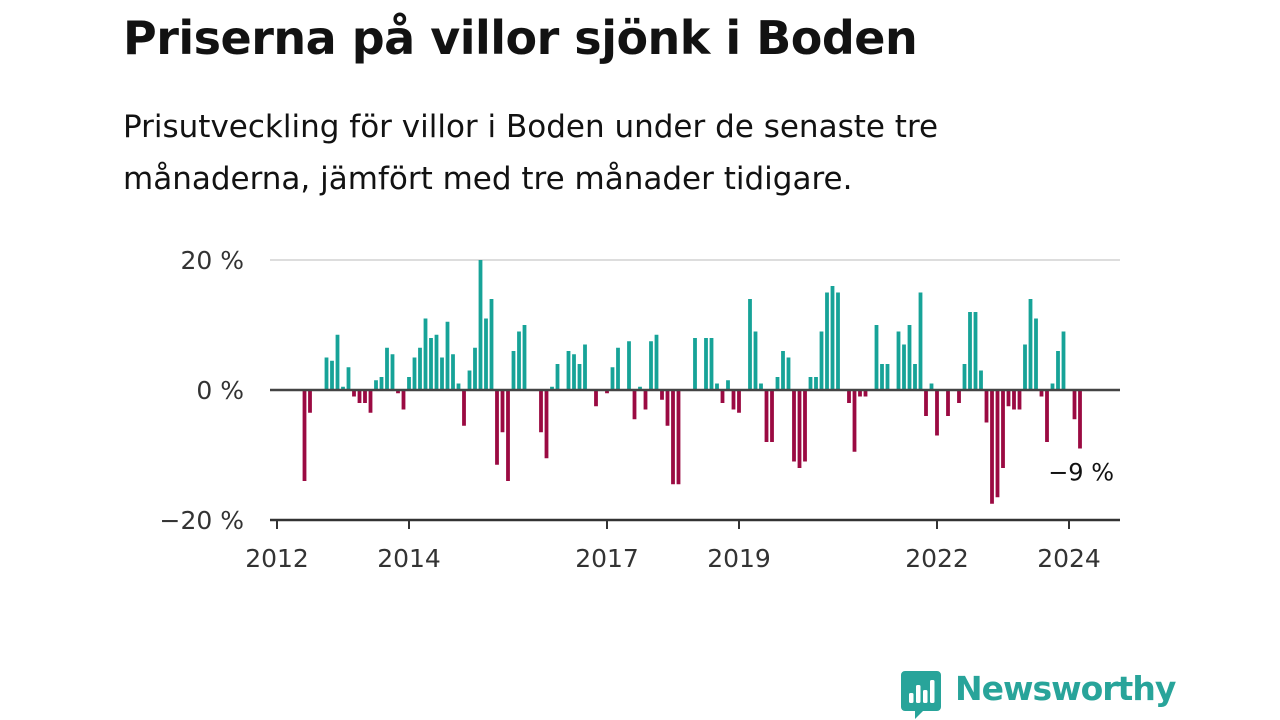 The image size is (1280, 720). I want to click on newsworthy-logo-icon, so click(921, 695).